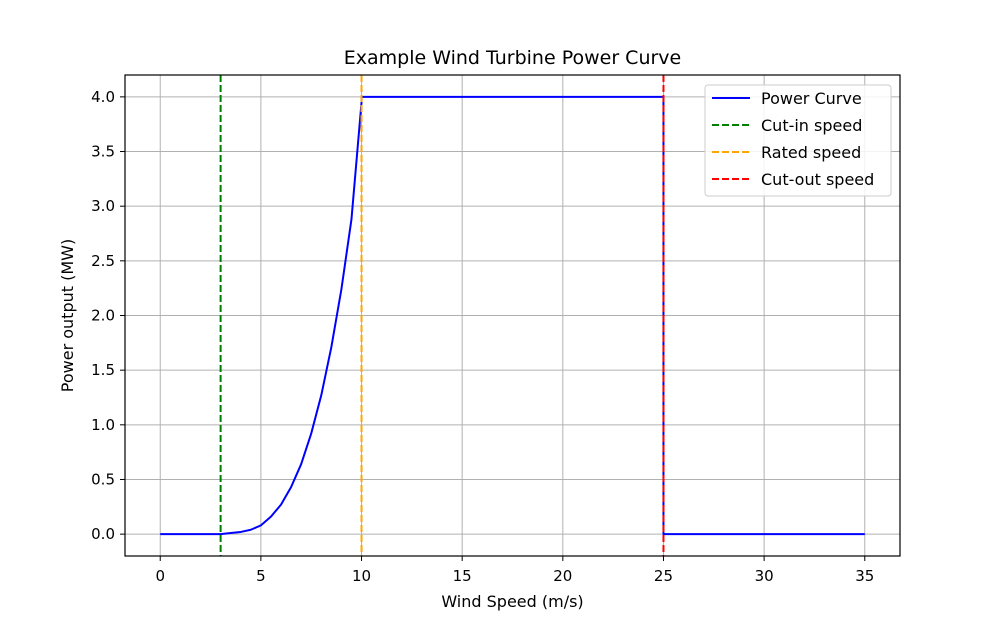  What do you see at coordinates (512, 601) in the screenshot?
I see `x-axis-label: Wind Speed (m/s)` at bounding box center [512, 601].